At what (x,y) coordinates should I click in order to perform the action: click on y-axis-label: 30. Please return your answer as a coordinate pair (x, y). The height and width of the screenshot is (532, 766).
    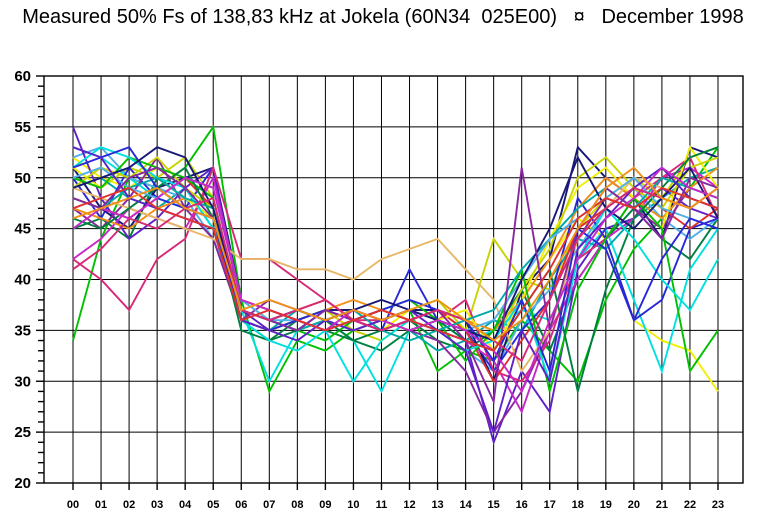
    Looking at the image, I should click on (22, 381).